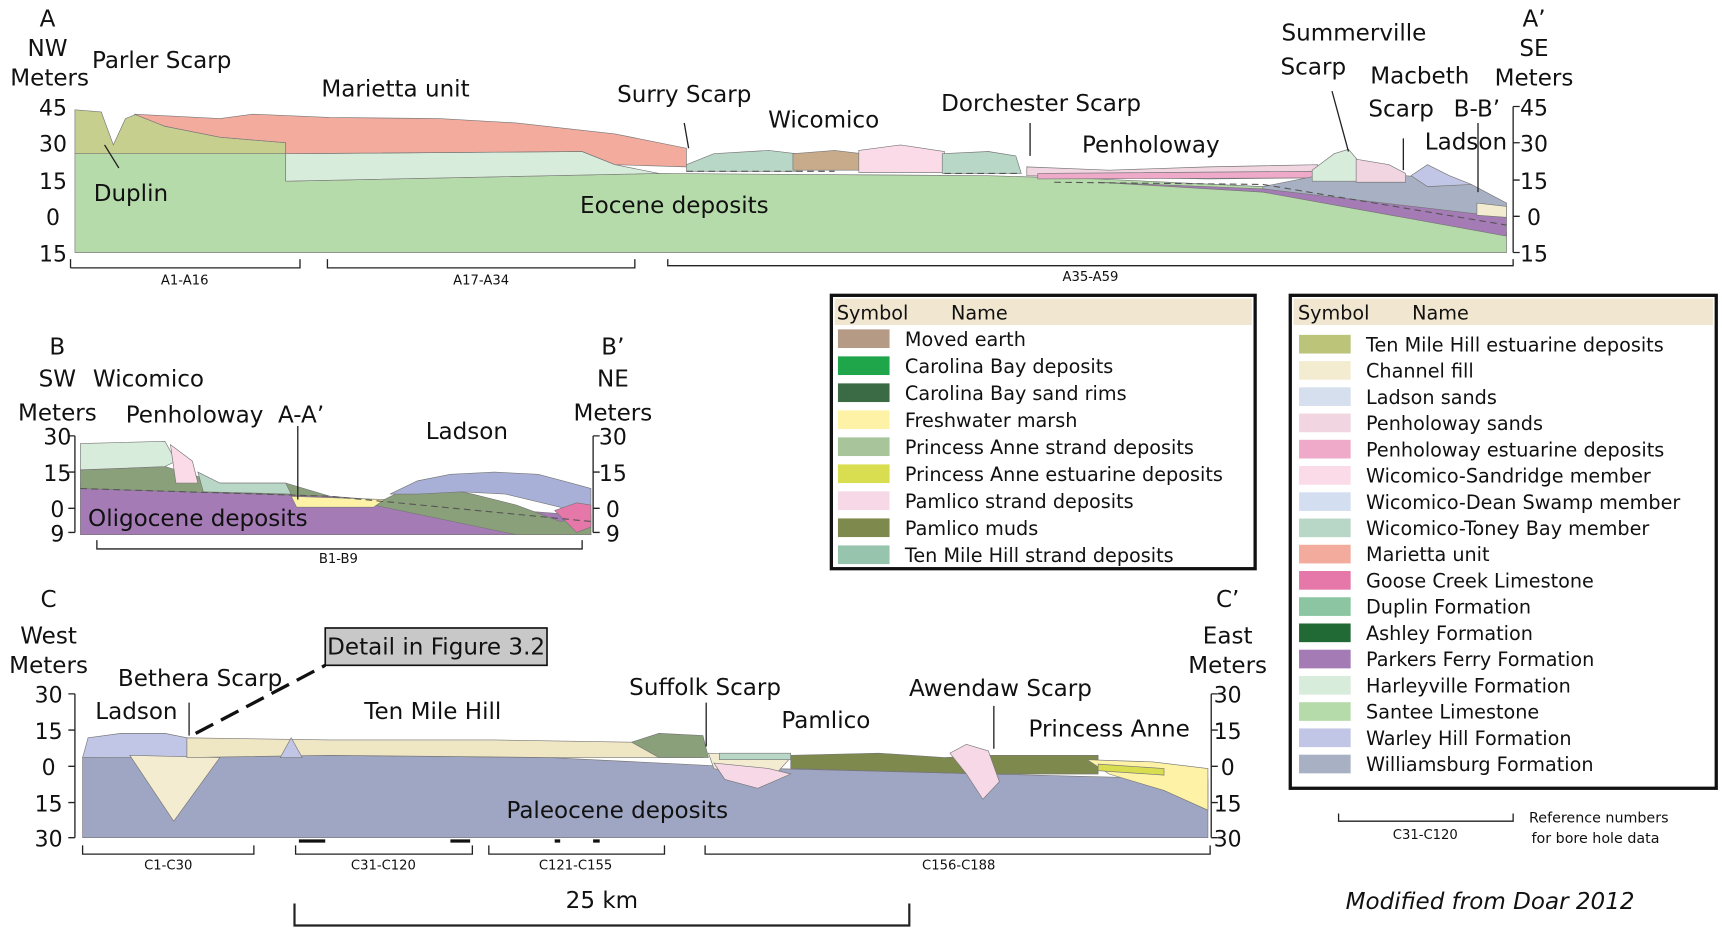  I want to click on feature-label: Ten Mile Hill, so click(432, 712).